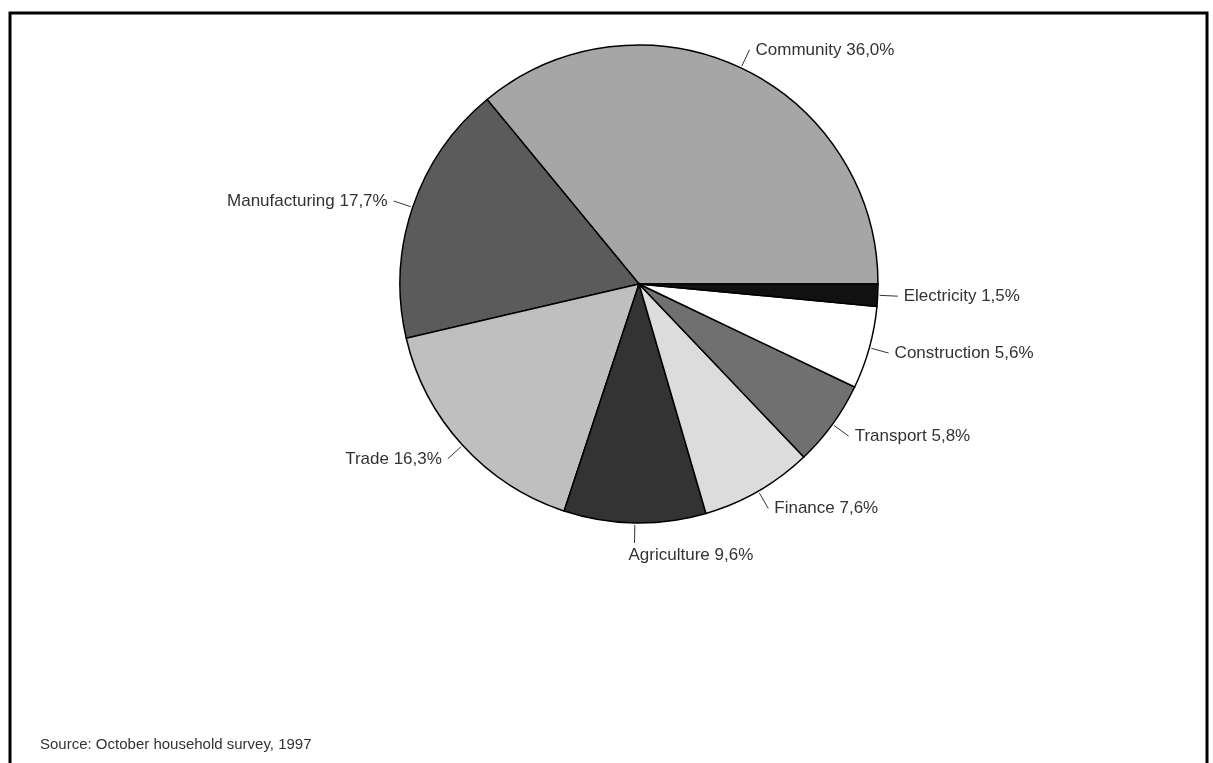 The image size is (1213, 763). What do you see at coordinates (176, 743) in the screenshot?
I see `source-note: Source: October household survey, 1997` at bounding box center [176, 743].